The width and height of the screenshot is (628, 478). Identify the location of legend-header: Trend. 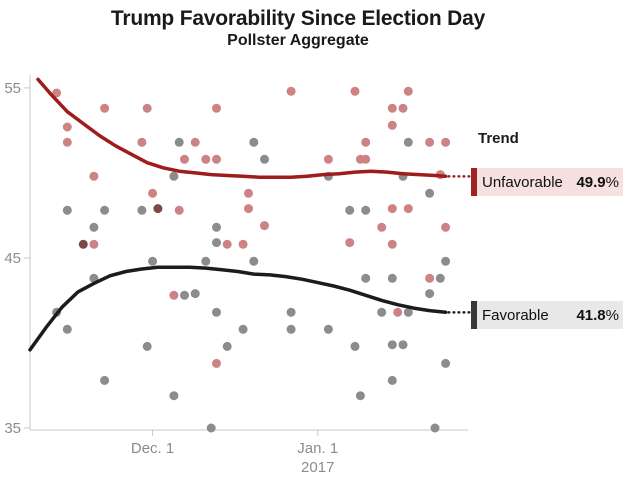
(498, 138).